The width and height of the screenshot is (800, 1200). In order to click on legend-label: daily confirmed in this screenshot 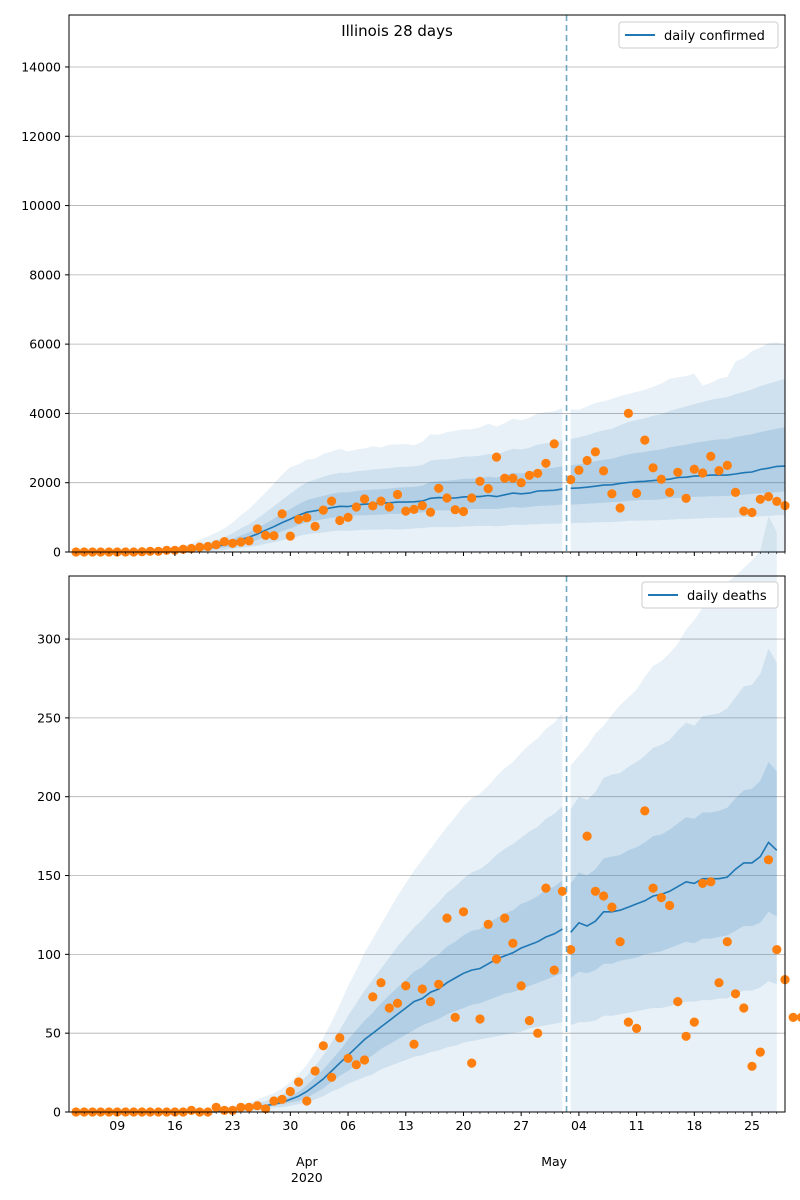, I will do `click(714, 36)`.